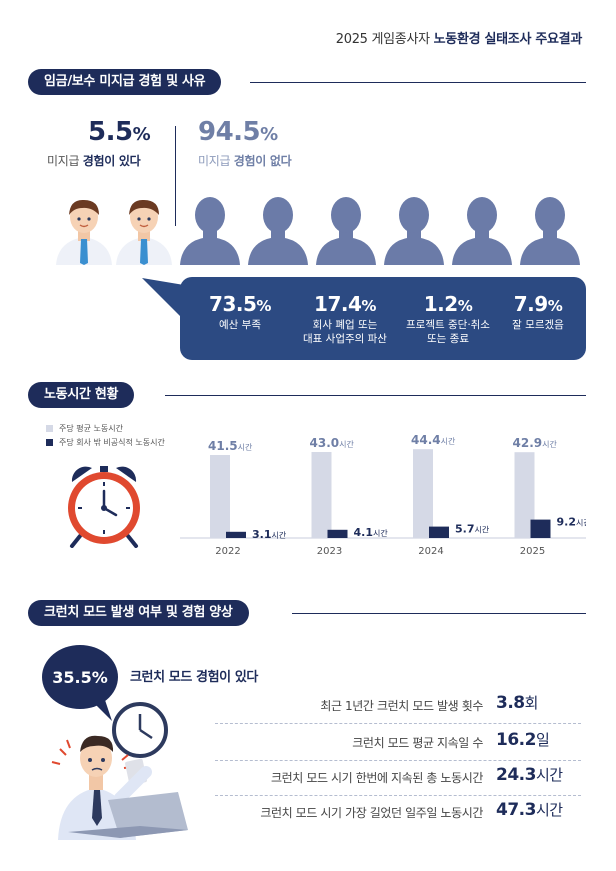 The height and width of the screenshot is (871, 616). Describe the element at coordinates (529, 775) in the screenshot. I see `crunch-stat-value: 24.3시간` at that location.